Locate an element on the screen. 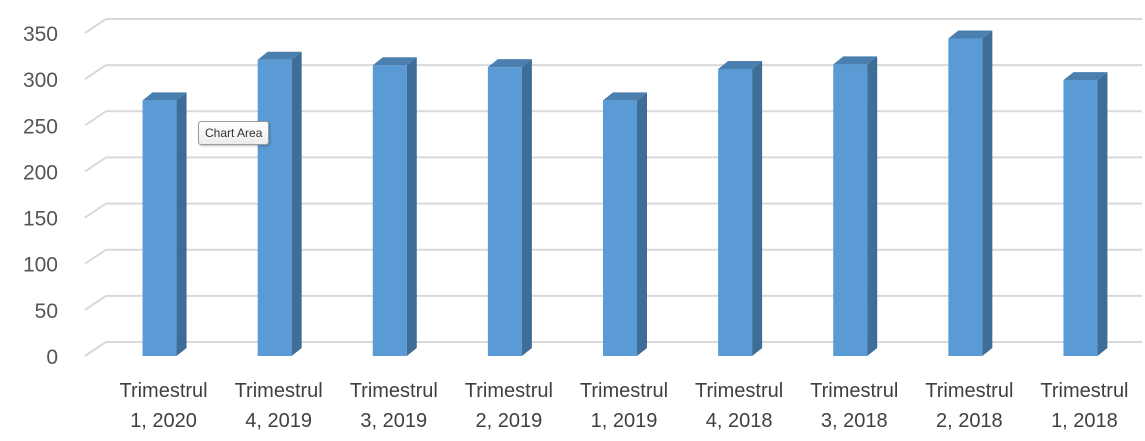  x-category-label: Trimestrul 4, 2018 is located at coordinates (739, 406).